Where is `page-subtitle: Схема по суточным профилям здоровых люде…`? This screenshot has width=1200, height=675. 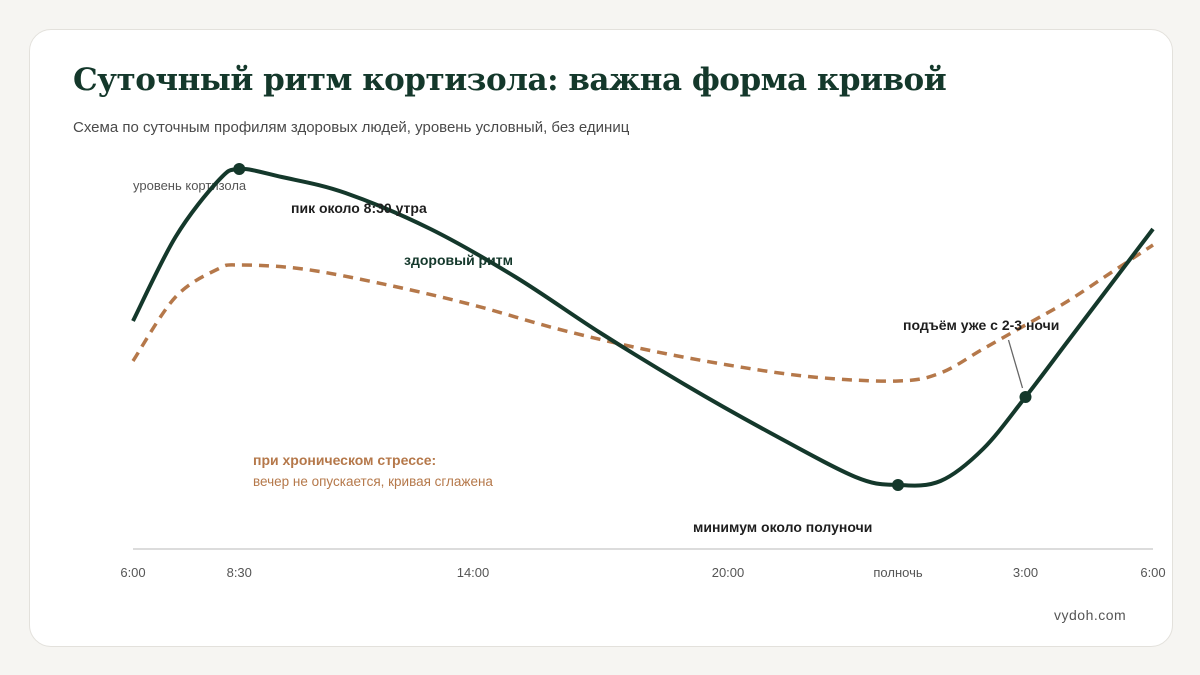 page-subtitle: Схема по суточным профилям здоровых люде… is located at coordinates (351, 127).